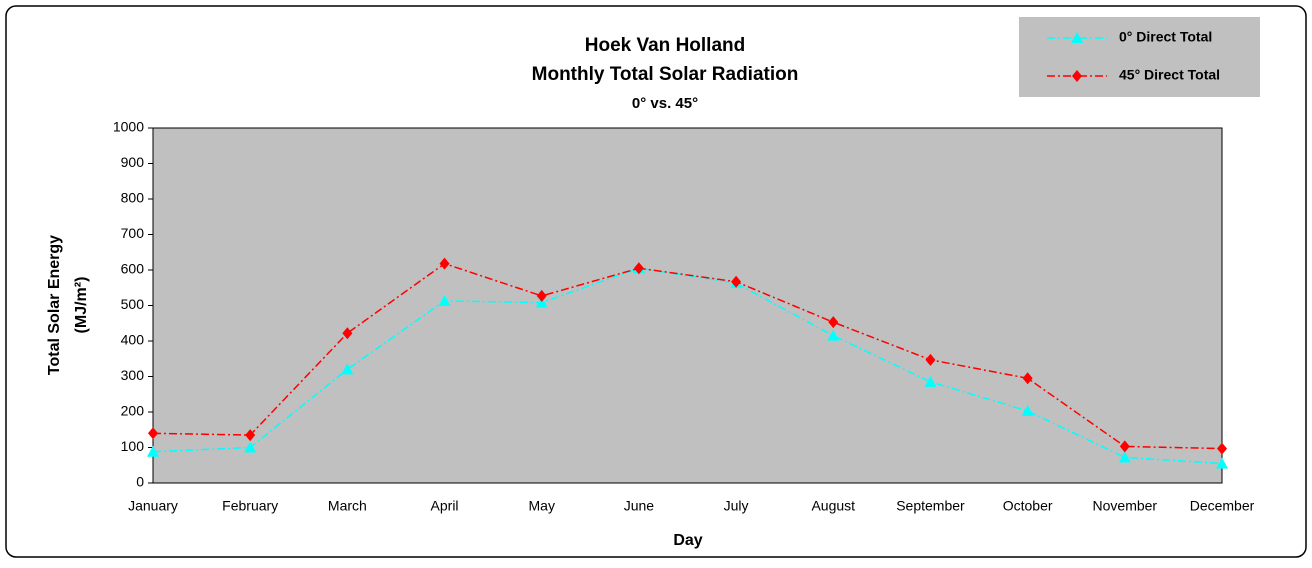 Image resolution: width=1312 pixels, height=568 pixels. I want to click on y-tick-label: 1000, so click(128, 127).